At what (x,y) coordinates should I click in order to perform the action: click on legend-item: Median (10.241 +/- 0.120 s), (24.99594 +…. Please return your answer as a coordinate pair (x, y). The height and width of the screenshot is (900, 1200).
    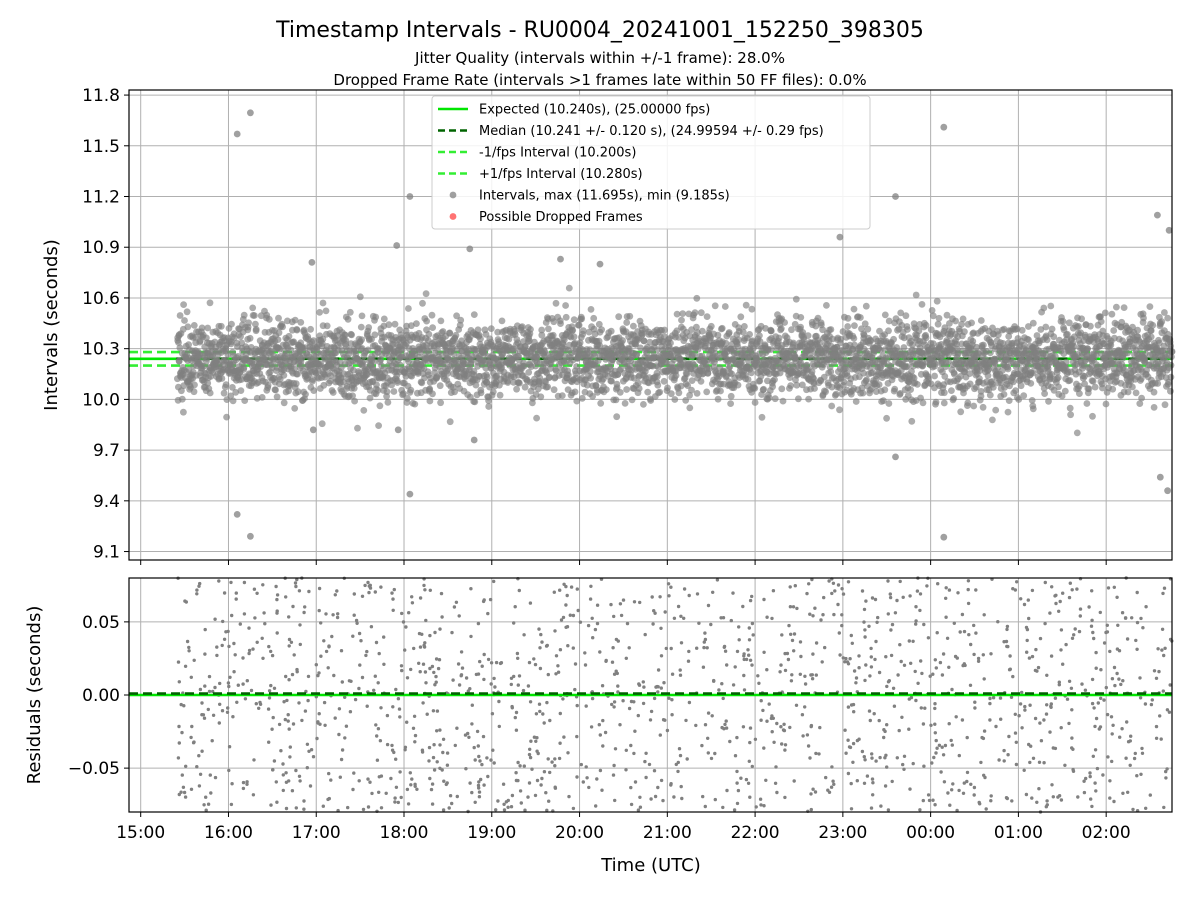
    Looking at the image, I should click on (631, 131).